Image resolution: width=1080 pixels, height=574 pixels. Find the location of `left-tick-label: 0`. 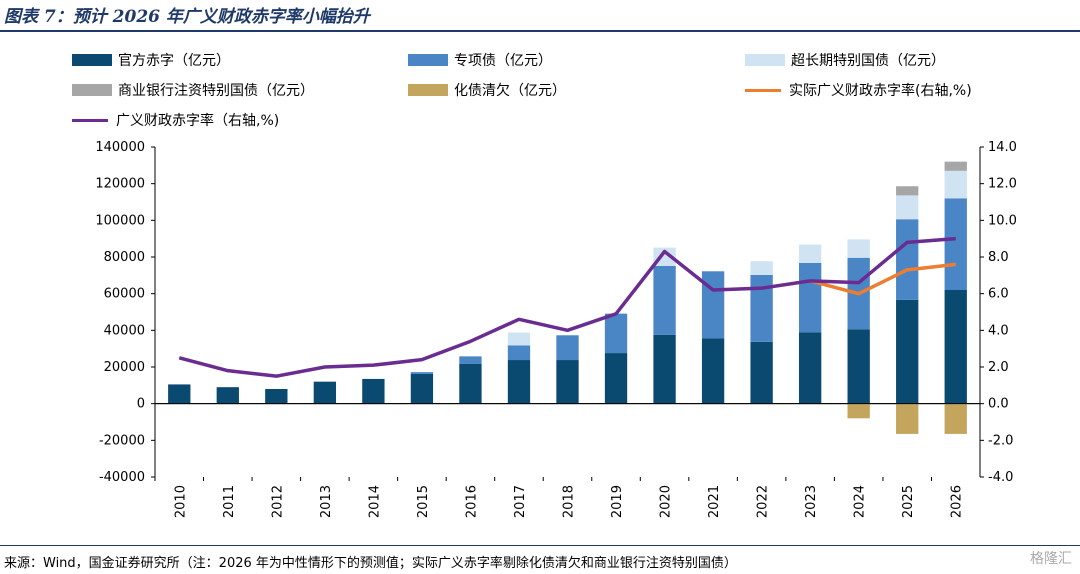

left-tick-label: 0 is located at coordinates (141, 404).